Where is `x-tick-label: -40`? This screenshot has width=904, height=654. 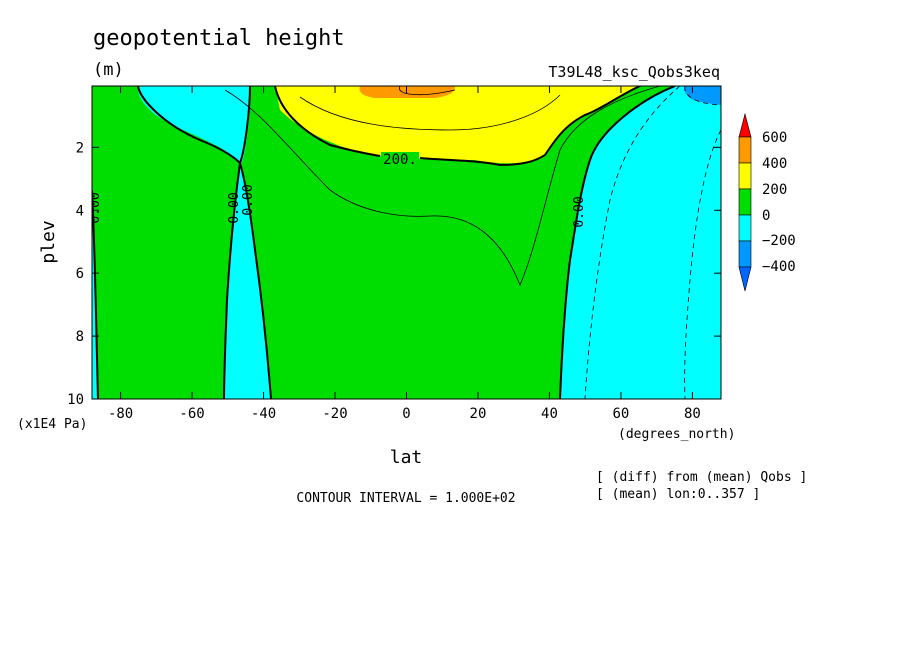
x-tick-label: -40 is located at coordinates (263, 414).